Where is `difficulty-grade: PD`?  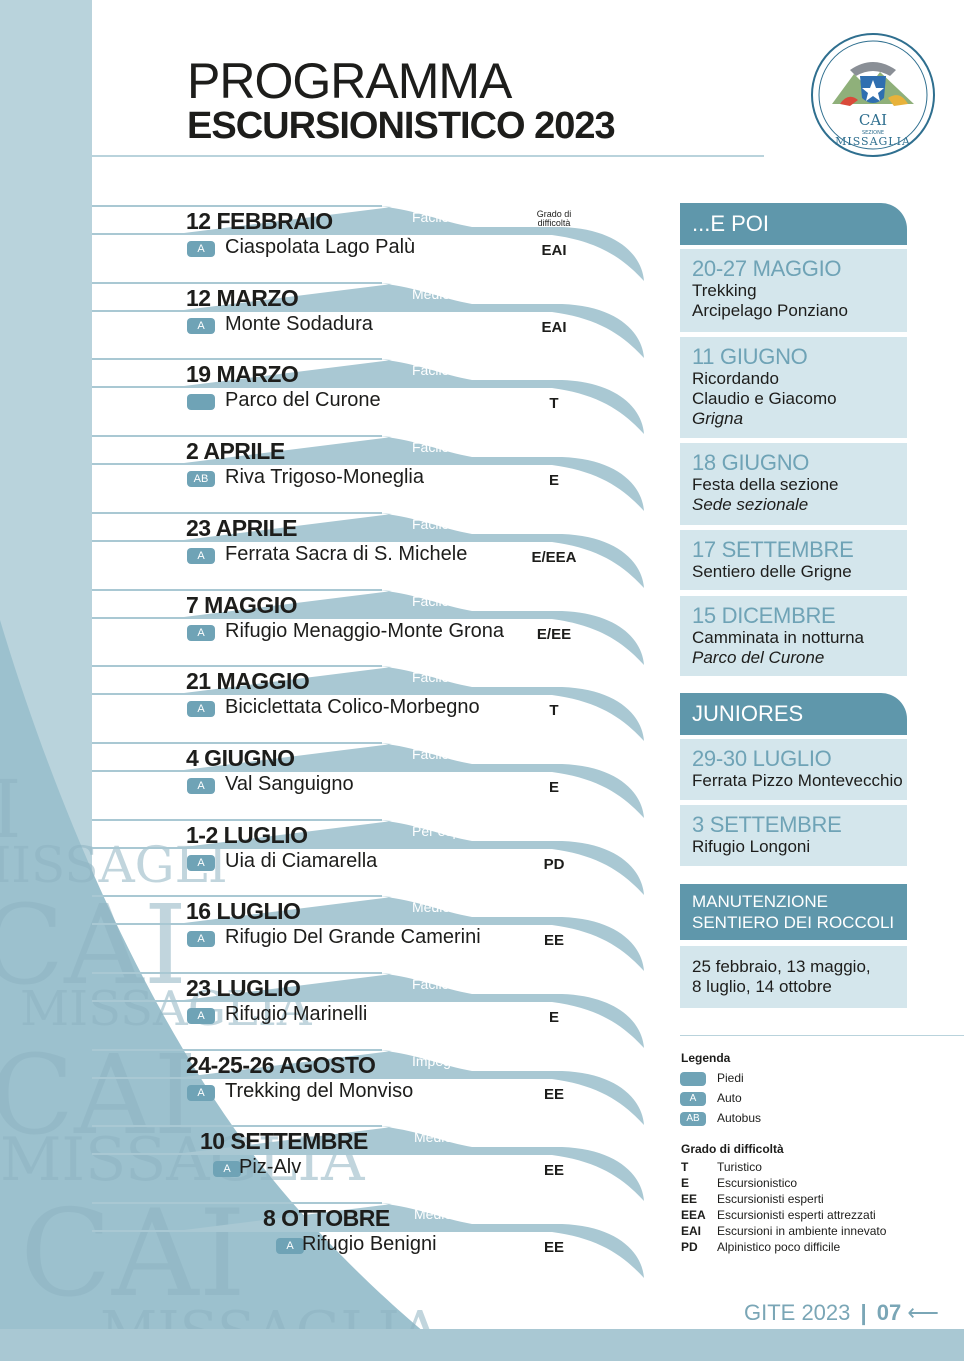
difficulty-grade: PD is located at coordinates (554, 864).